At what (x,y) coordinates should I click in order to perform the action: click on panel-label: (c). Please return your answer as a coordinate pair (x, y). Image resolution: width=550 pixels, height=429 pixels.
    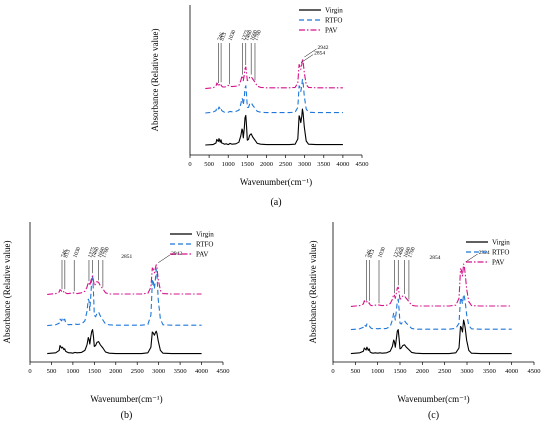
    Looking at the image, I should click on (433, 415).